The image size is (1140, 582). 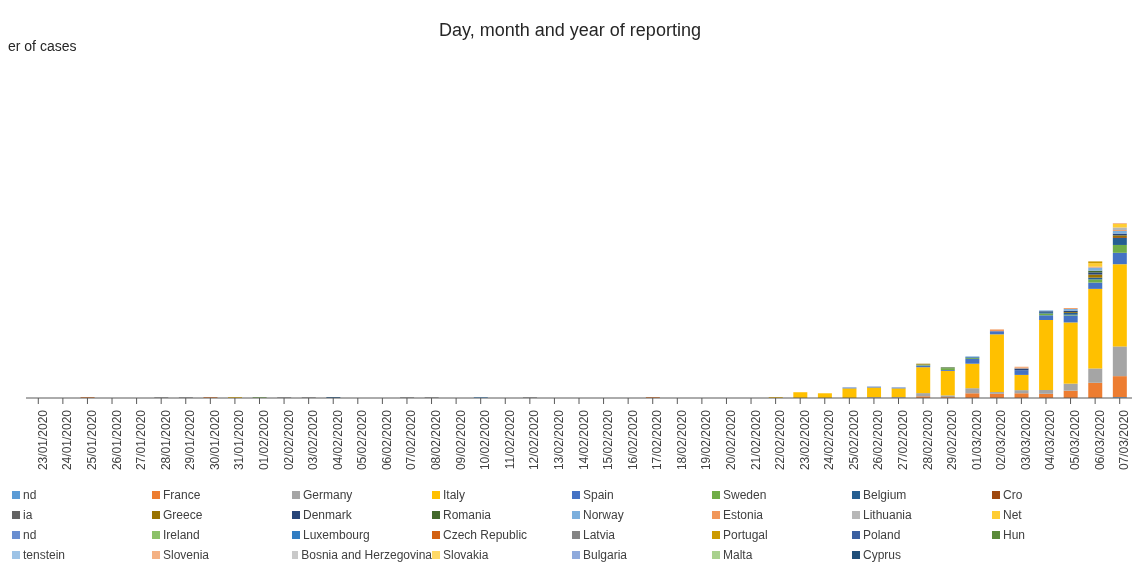 I want to click on text: er of cases, so click(x=42, y=46).